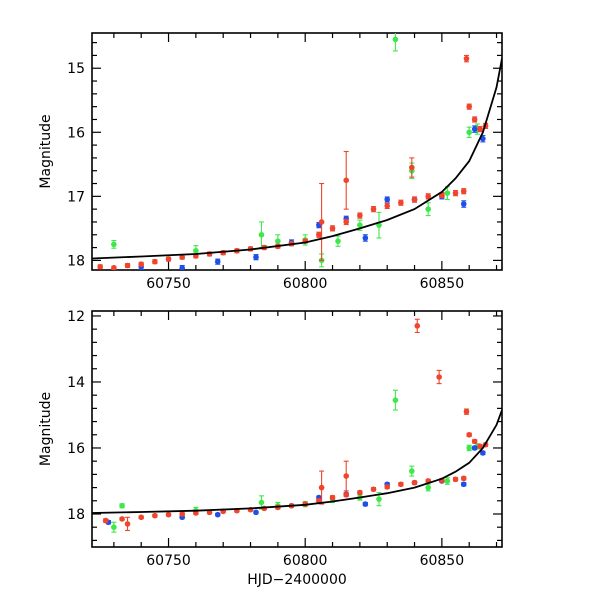 The height and width of the screenshot is (600, 600). Describe the element at coordinates (76, 69) in the screenshot. I see `y-tick-label: 15` at that location.